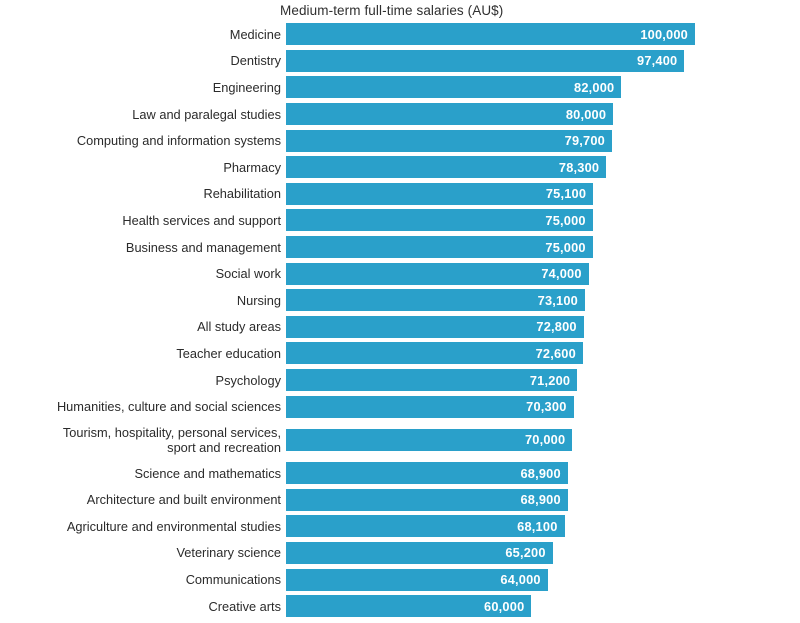 The width and height of the screenshot is (800, 623). I want to click on bar-row: Architecture and built environment 68,900, so click(400, 500).